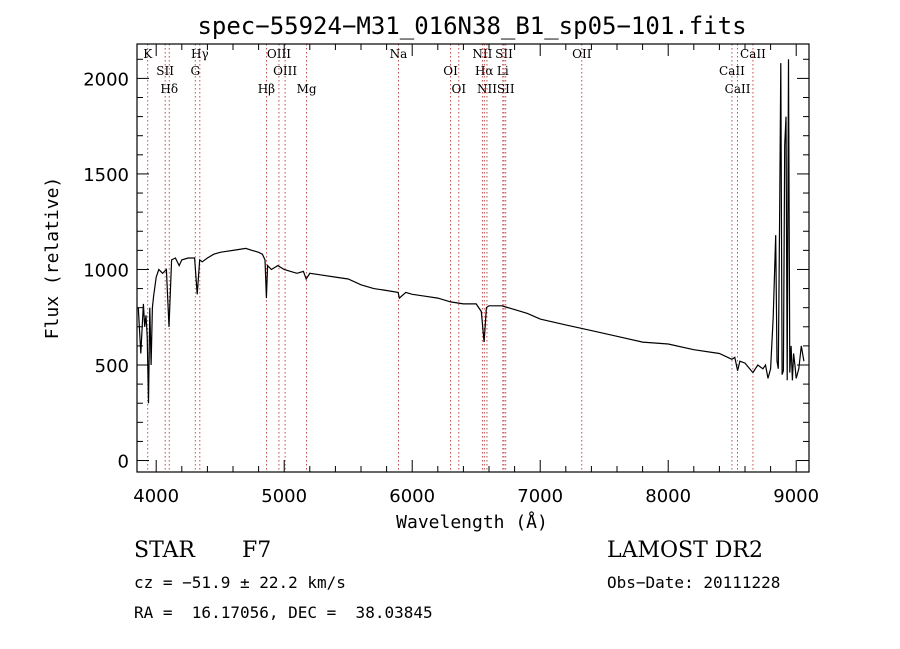 Image resolution: width=900 pixels, height=649 pixels. Describe the element at coordinates (200, 54) in the screenshot. I see `spectral-line-label: Hγ` at that location.